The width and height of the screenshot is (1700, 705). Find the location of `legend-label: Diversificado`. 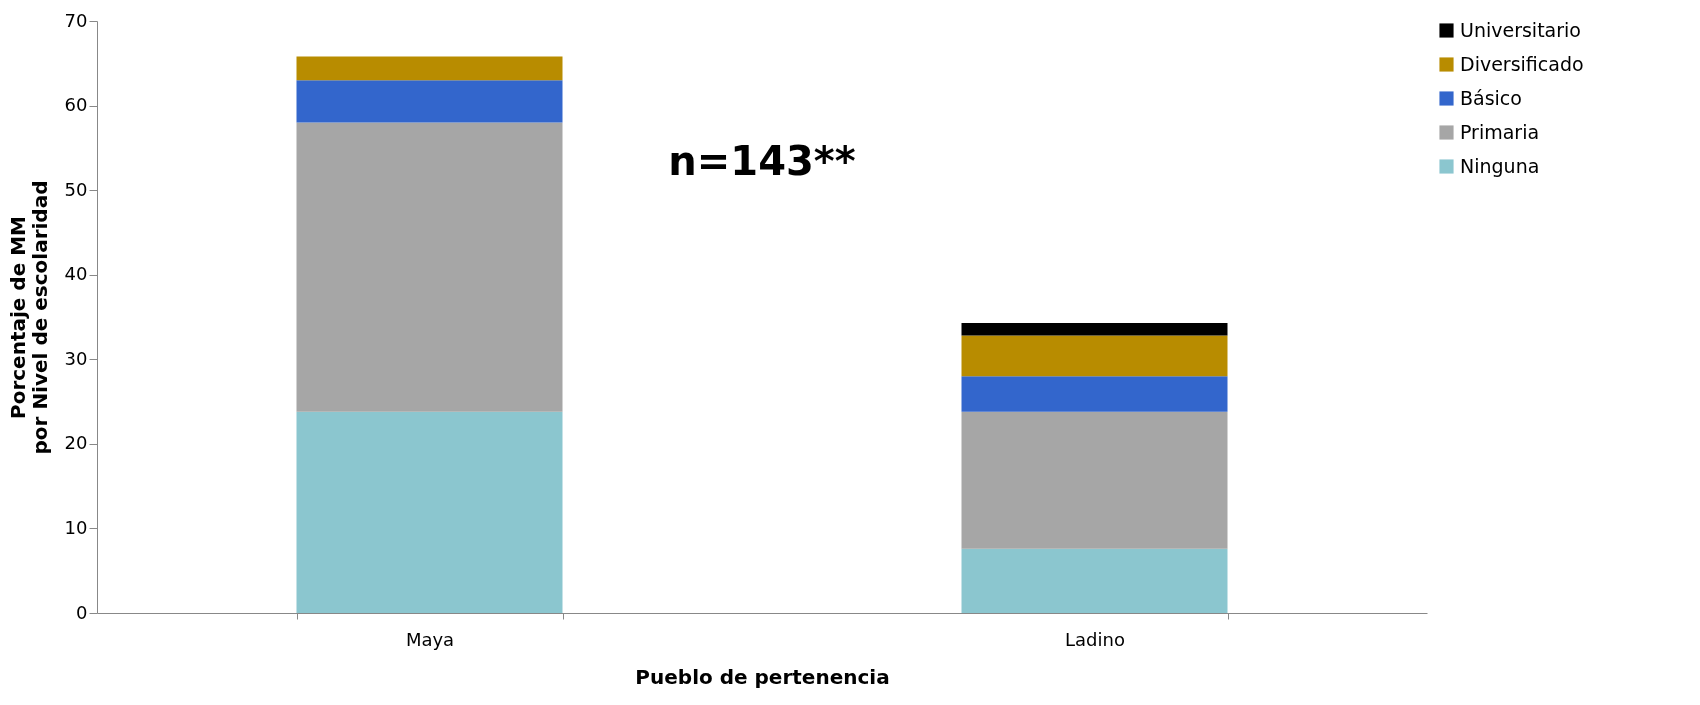

legend-label: Diversificado is located at coordinates (1522, 63).